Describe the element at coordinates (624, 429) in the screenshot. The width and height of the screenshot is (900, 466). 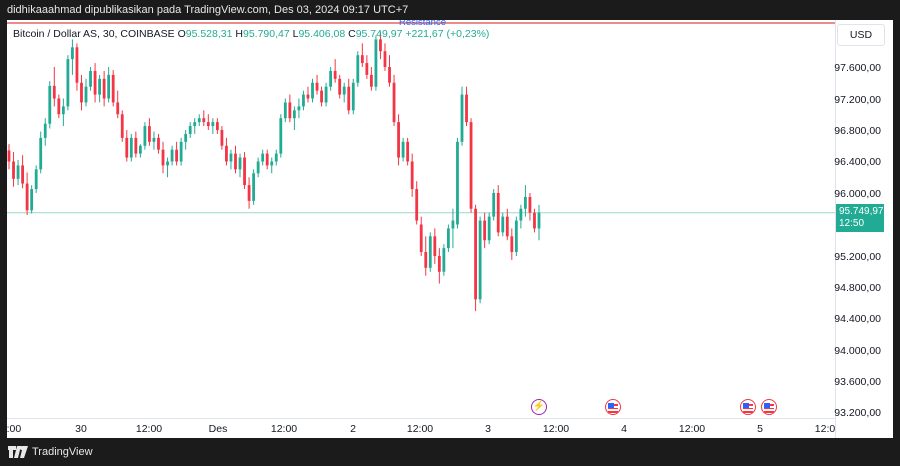
I see `time-axis-label: 4` at that location.